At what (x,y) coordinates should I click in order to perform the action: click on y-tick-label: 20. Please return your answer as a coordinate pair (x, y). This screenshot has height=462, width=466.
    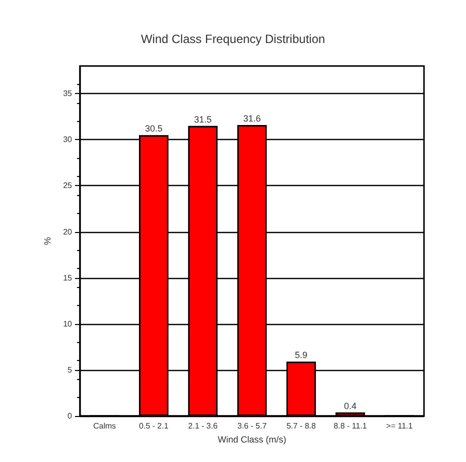
    Looking at the image, I should click on (68, 231).